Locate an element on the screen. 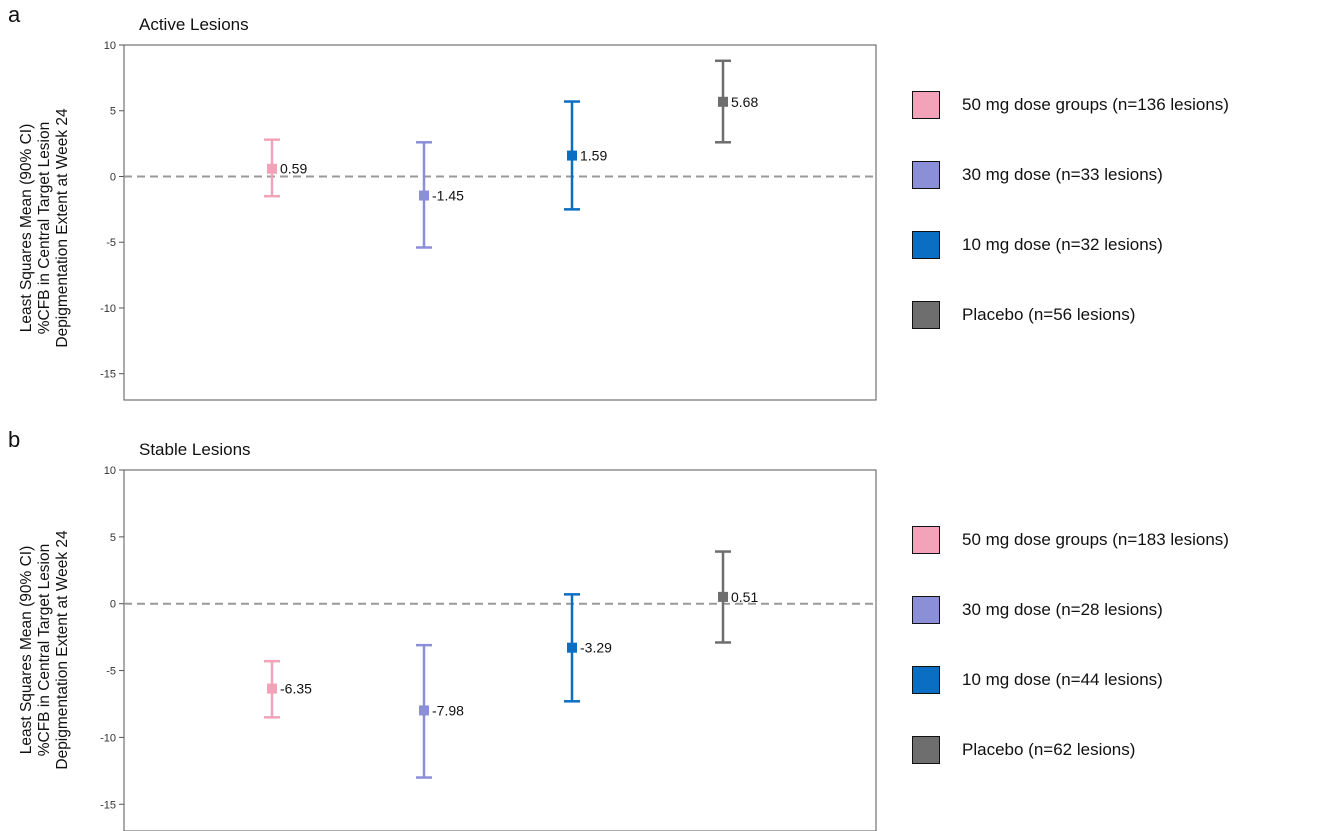 This screenshot has width=1326, height=831. panel-letter: a is located at coordinates (14, 14).